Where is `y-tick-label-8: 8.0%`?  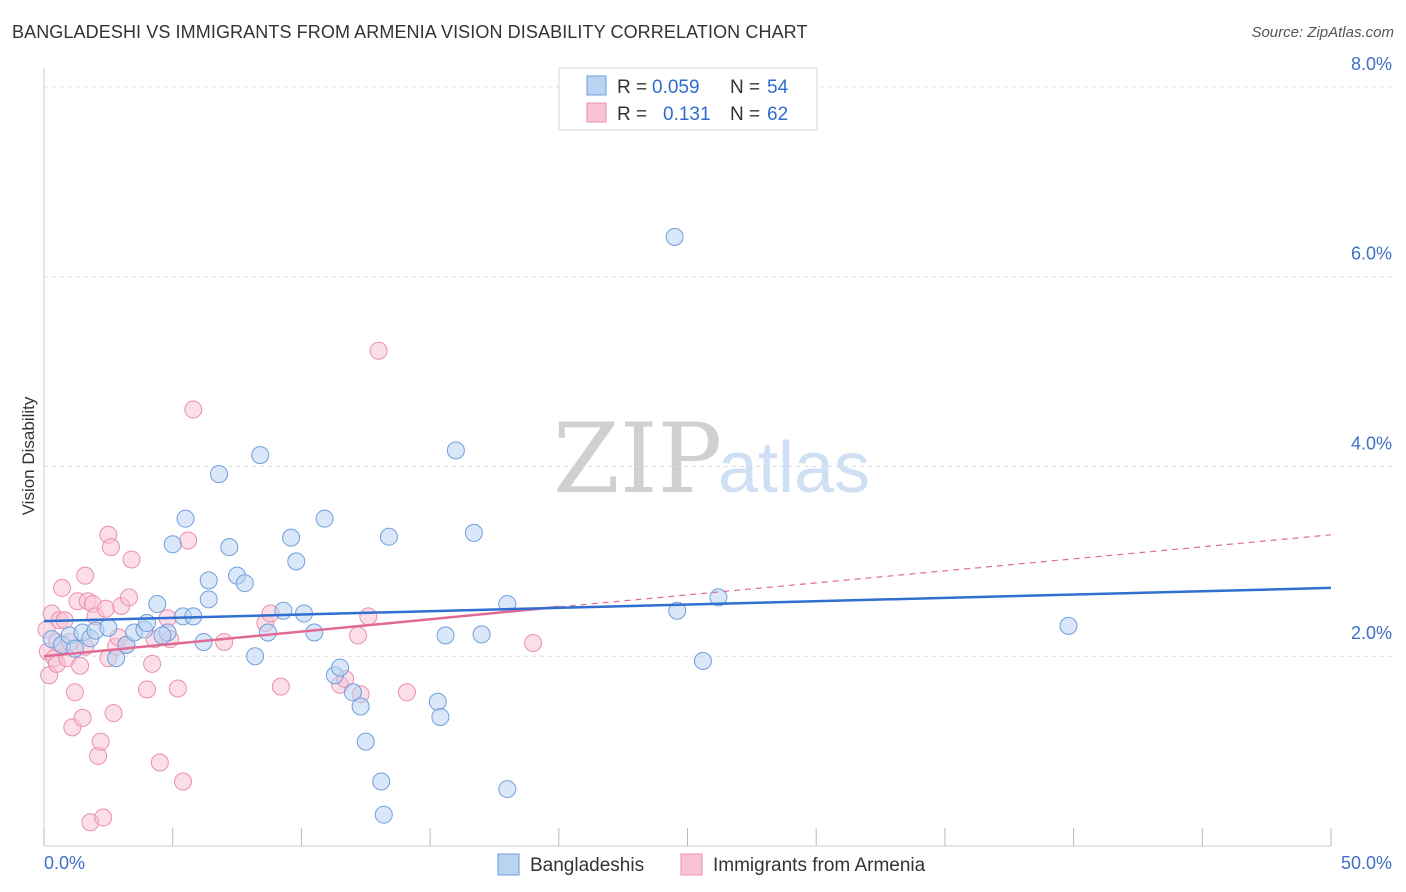
y-tick-label-8: 8.0% is located at coordinates (1371, 64).